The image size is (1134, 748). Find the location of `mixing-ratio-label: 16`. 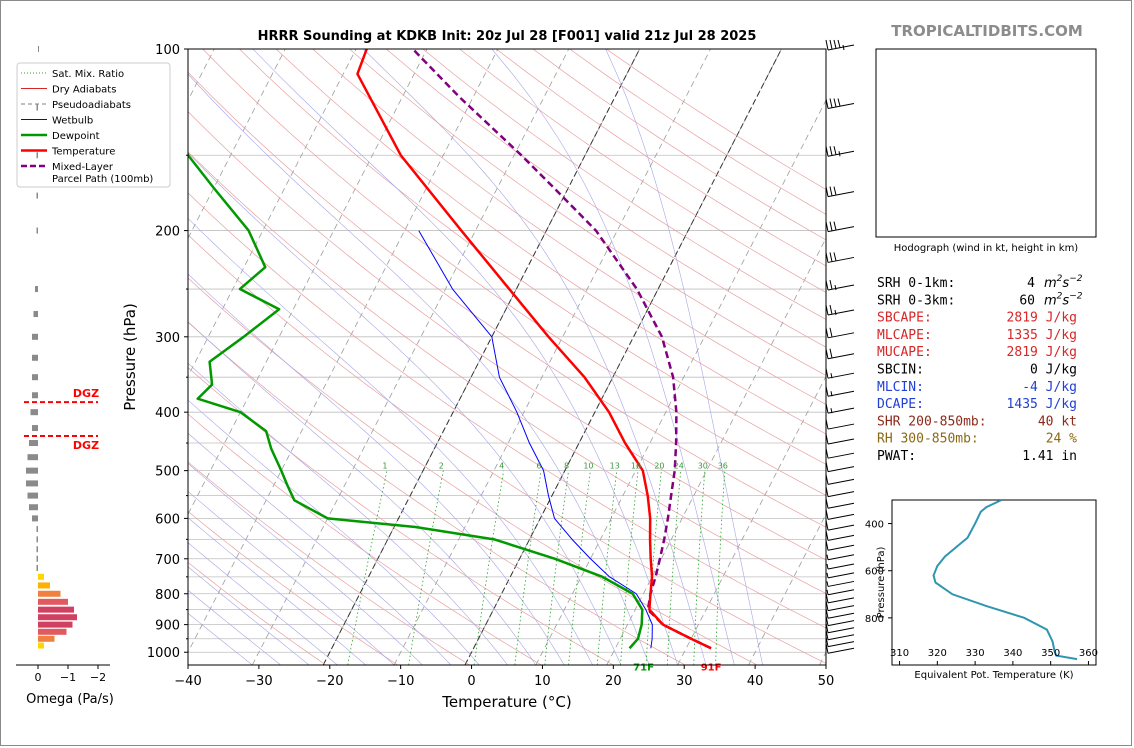

mixing-ratio-label: 16 is located at coordinates (636, 466).